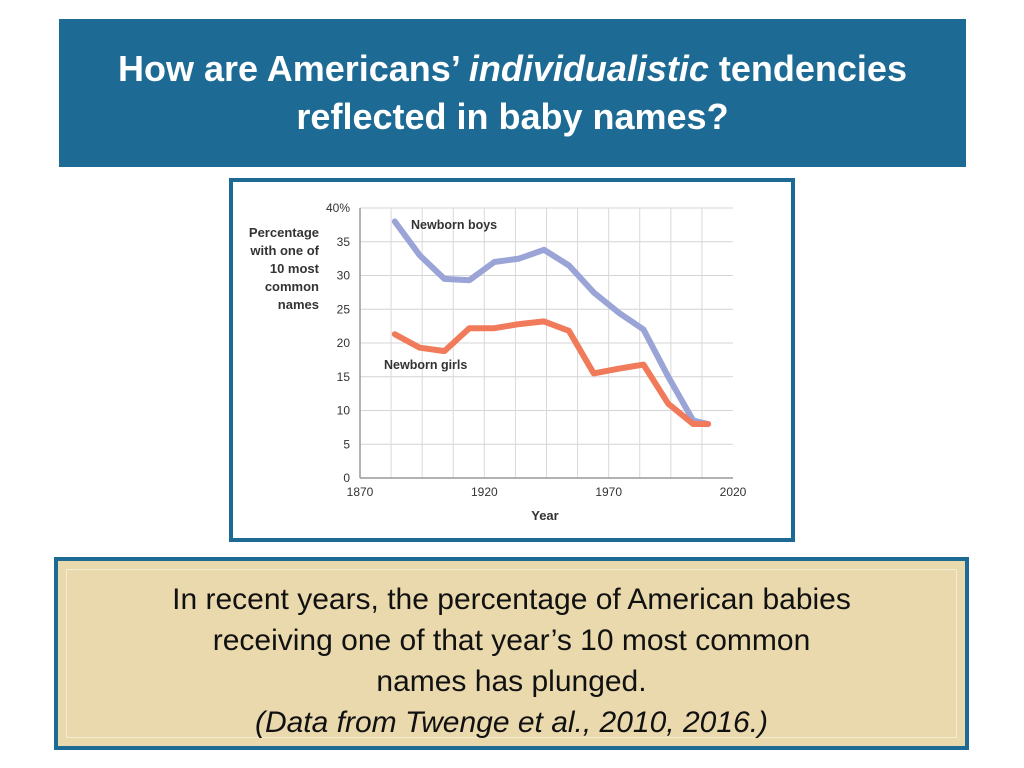 Image resolution: width=1024 pixels, height=768 pixels. What do you see at coordinates (511, 722) in the screenshot?
I see `caption-source: (Data from Twenge et al., 2010, 2016.)` at bounding box center [511, 722].